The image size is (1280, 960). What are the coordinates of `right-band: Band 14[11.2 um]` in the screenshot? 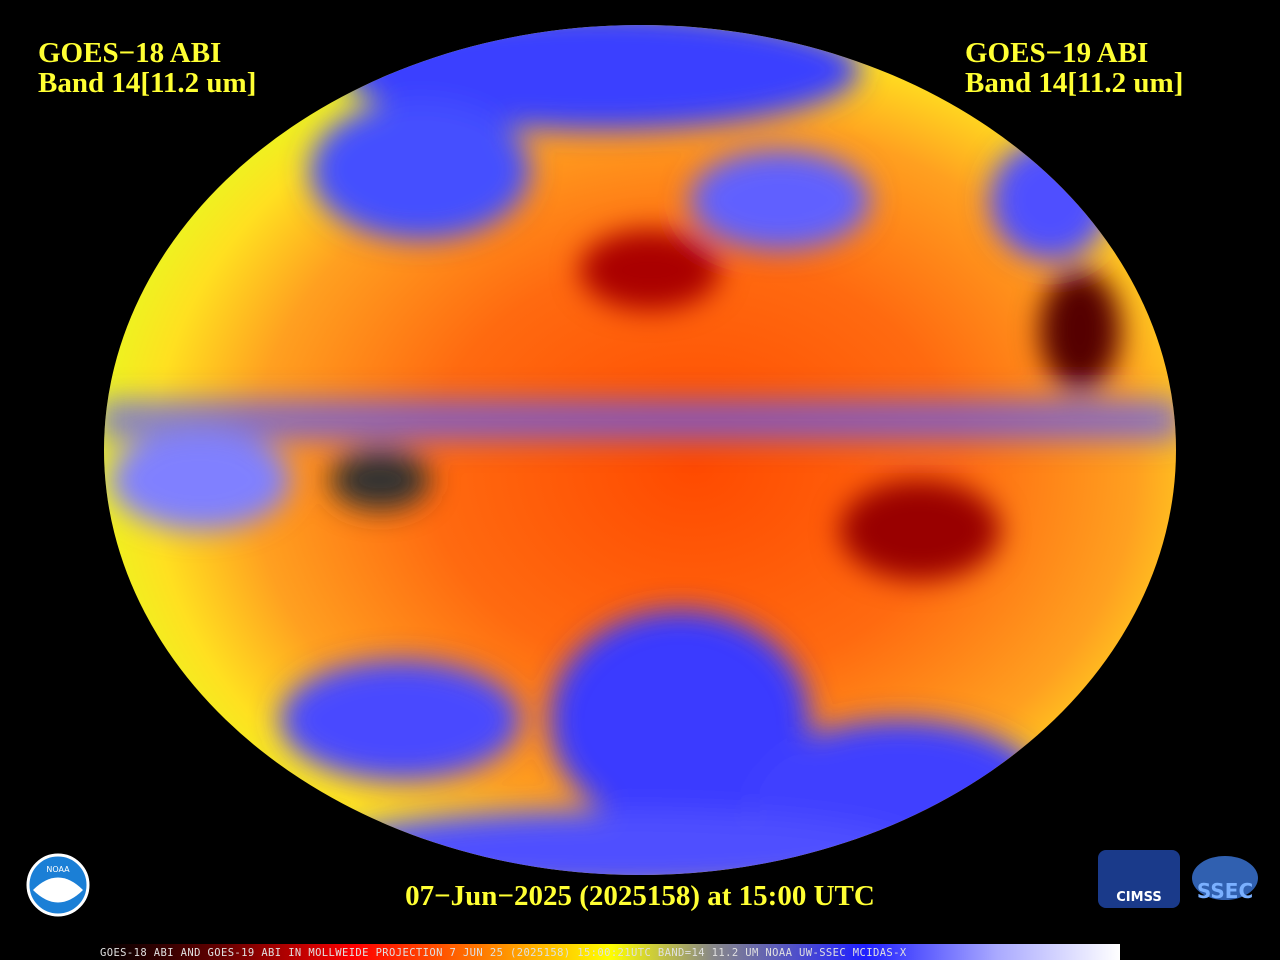 It's located at (1074, 83).